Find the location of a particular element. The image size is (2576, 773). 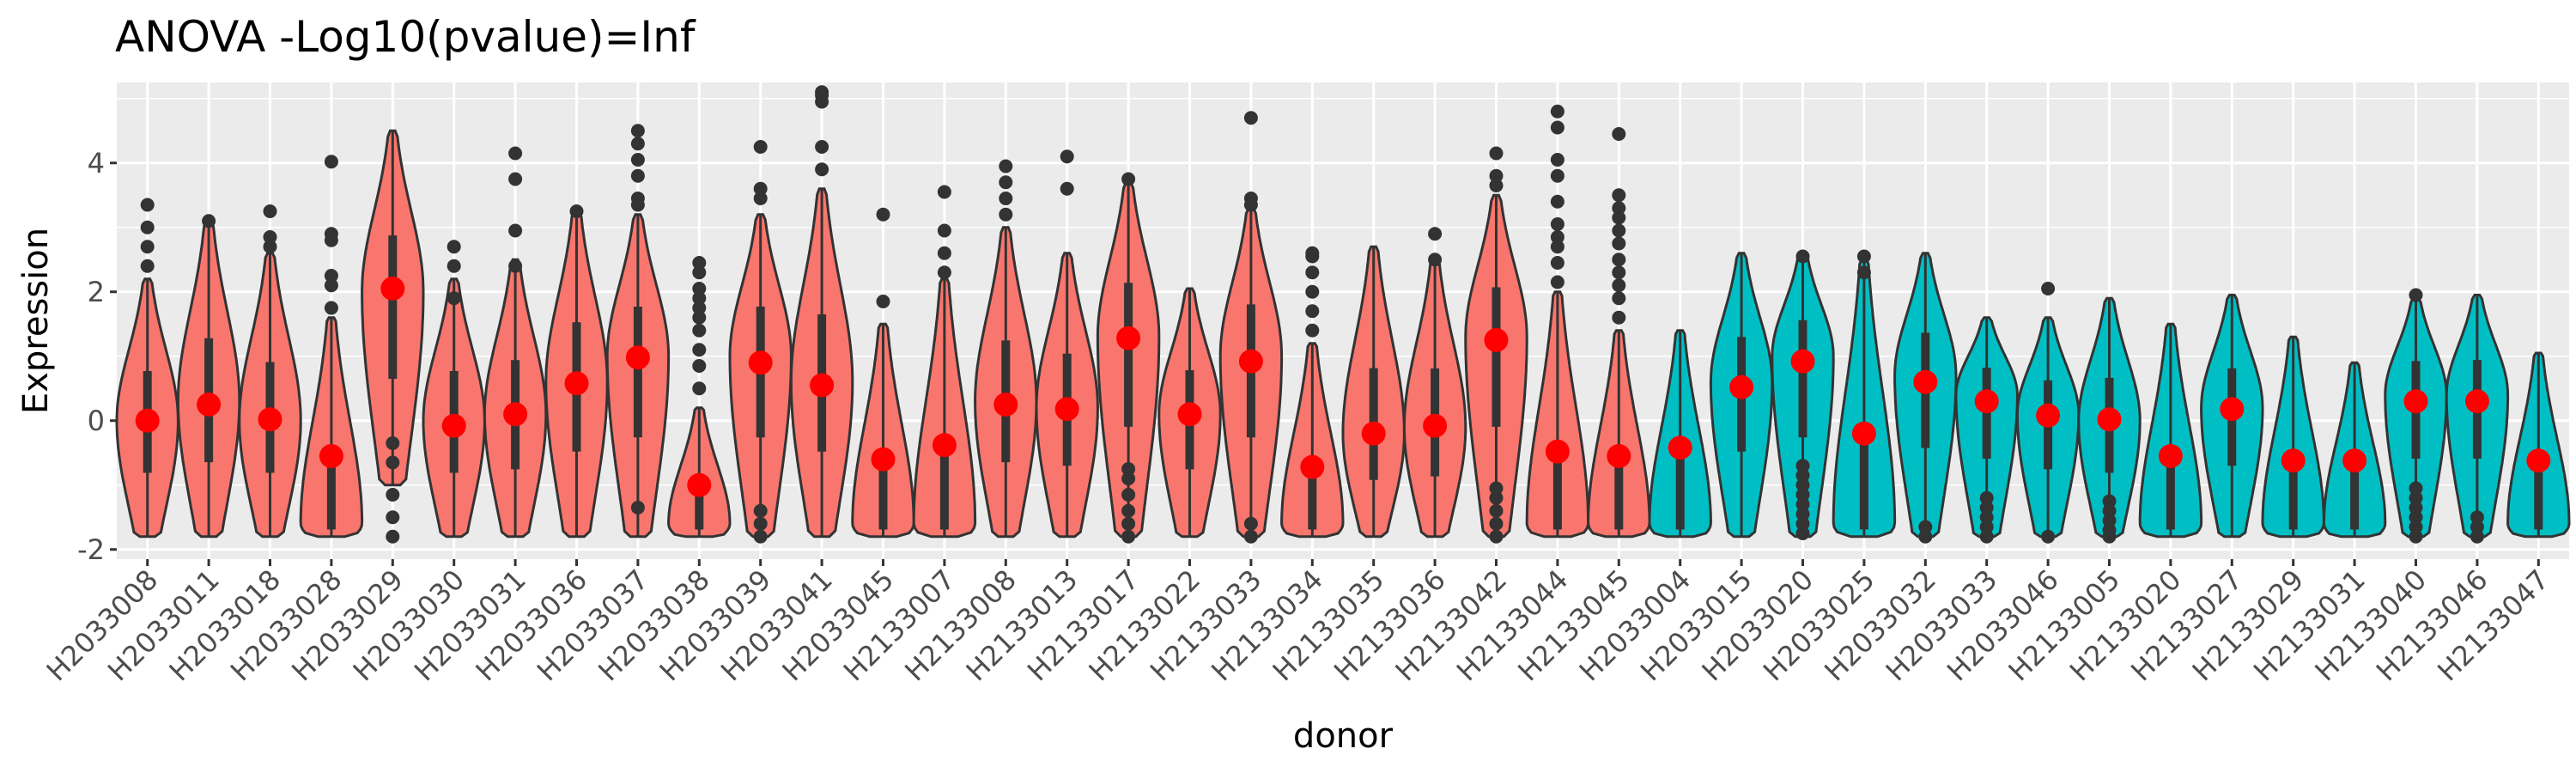

y-tick-label: 0 is located at coordinates (96, 421).